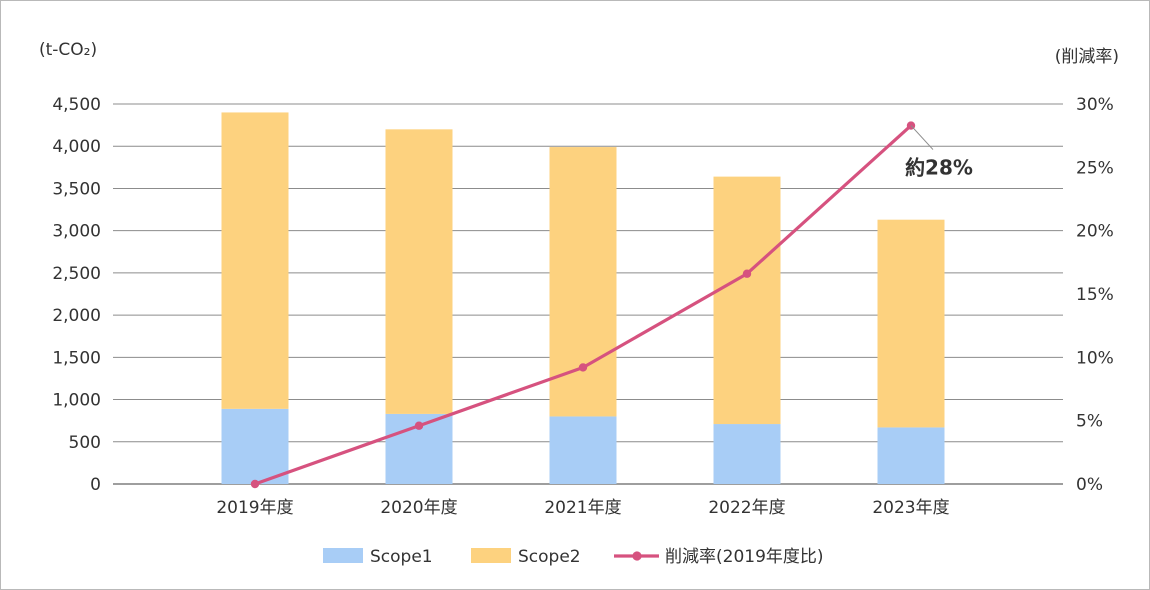 The image size is (1150, 590). Describe the element at coordinates (746, 508) in the screenshot. I see `x-tick-label: 2022年度` at that location.